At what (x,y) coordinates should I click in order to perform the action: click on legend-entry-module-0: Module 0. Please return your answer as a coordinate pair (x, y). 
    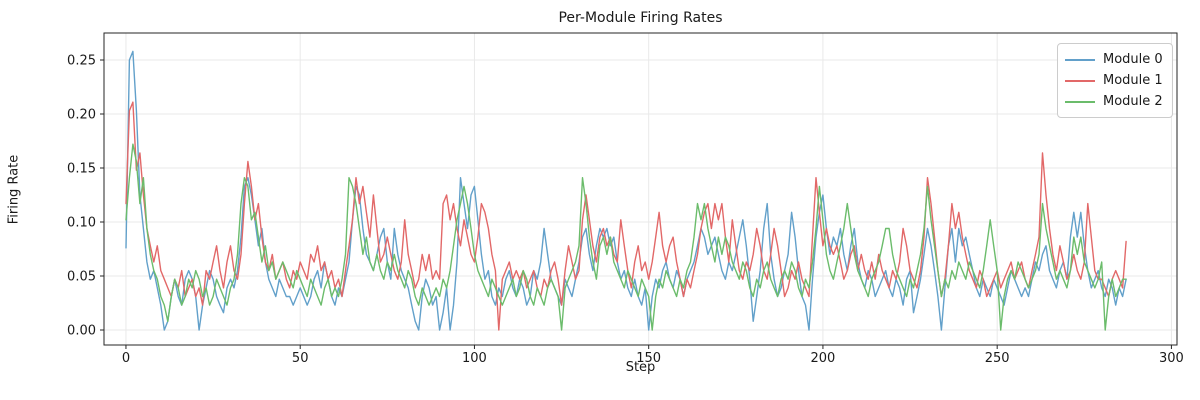
    Looking at the image, I should click on (1114, 59).